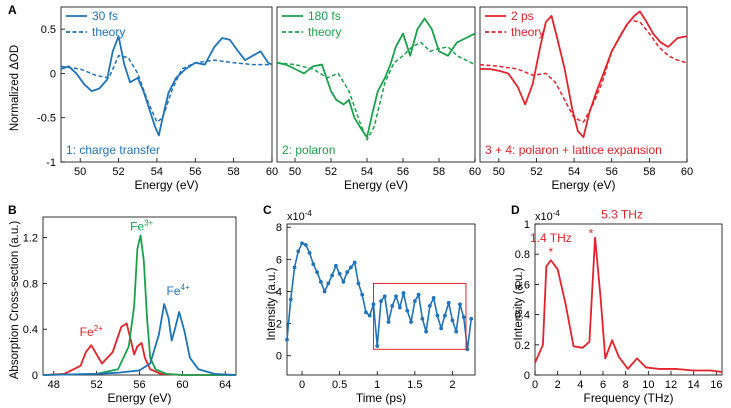 The height and width of the screenshot is (408, 731). What do you see at coordinates (628, 304) in the screenshot?
I see `spectrum-line` at bounding box center [628, 304].